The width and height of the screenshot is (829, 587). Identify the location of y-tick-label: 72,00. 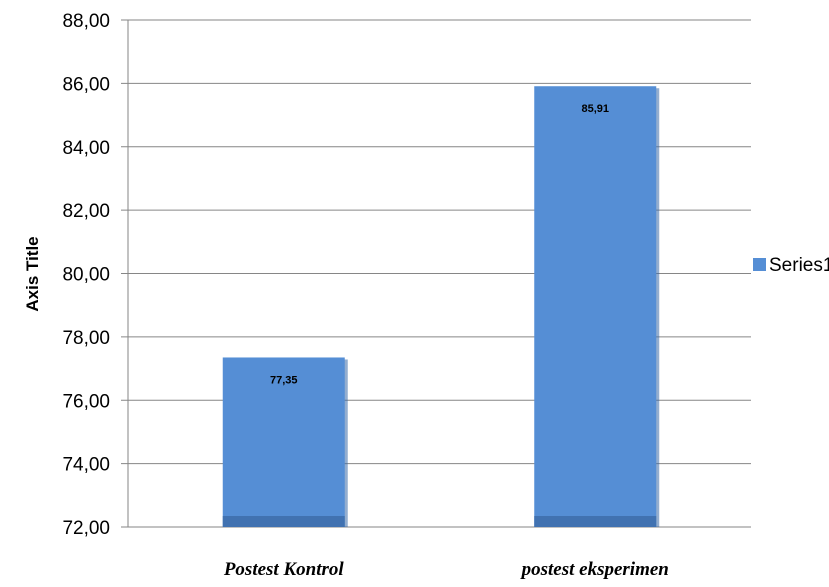
(86, 528).